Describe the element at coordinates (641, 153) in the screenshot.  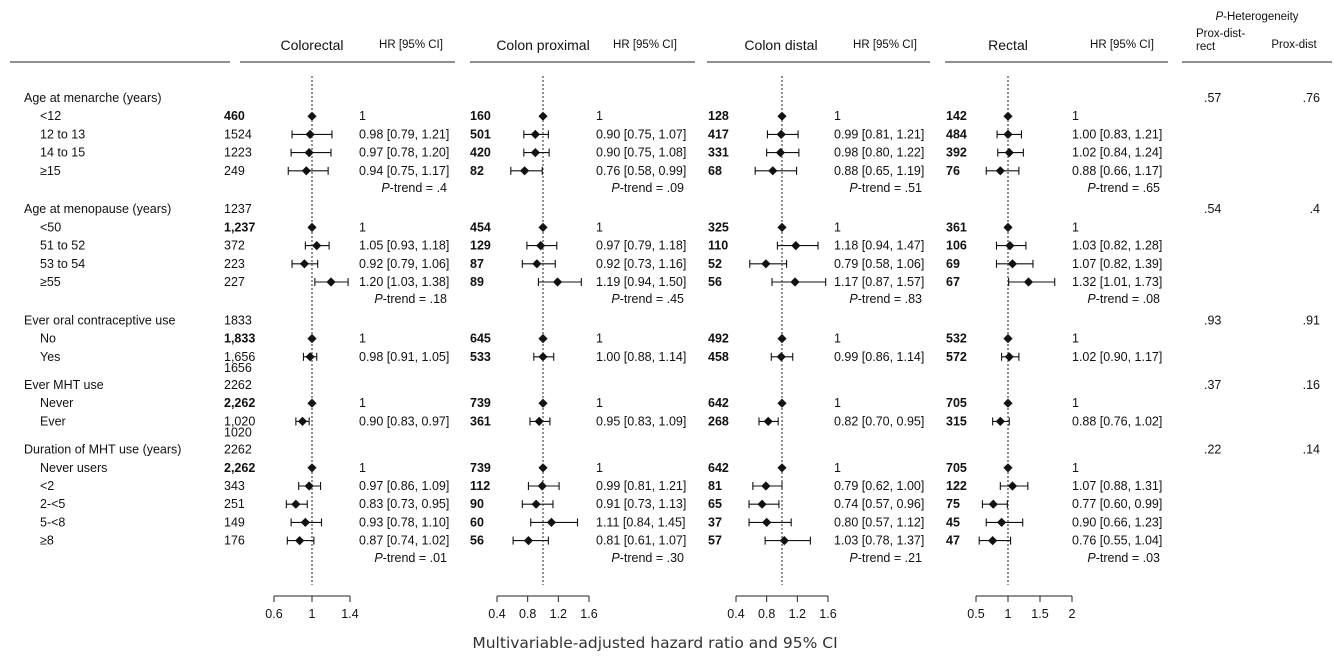
I see `hr-ci-text: 0.90 [0.75, 1.08]` at that location.